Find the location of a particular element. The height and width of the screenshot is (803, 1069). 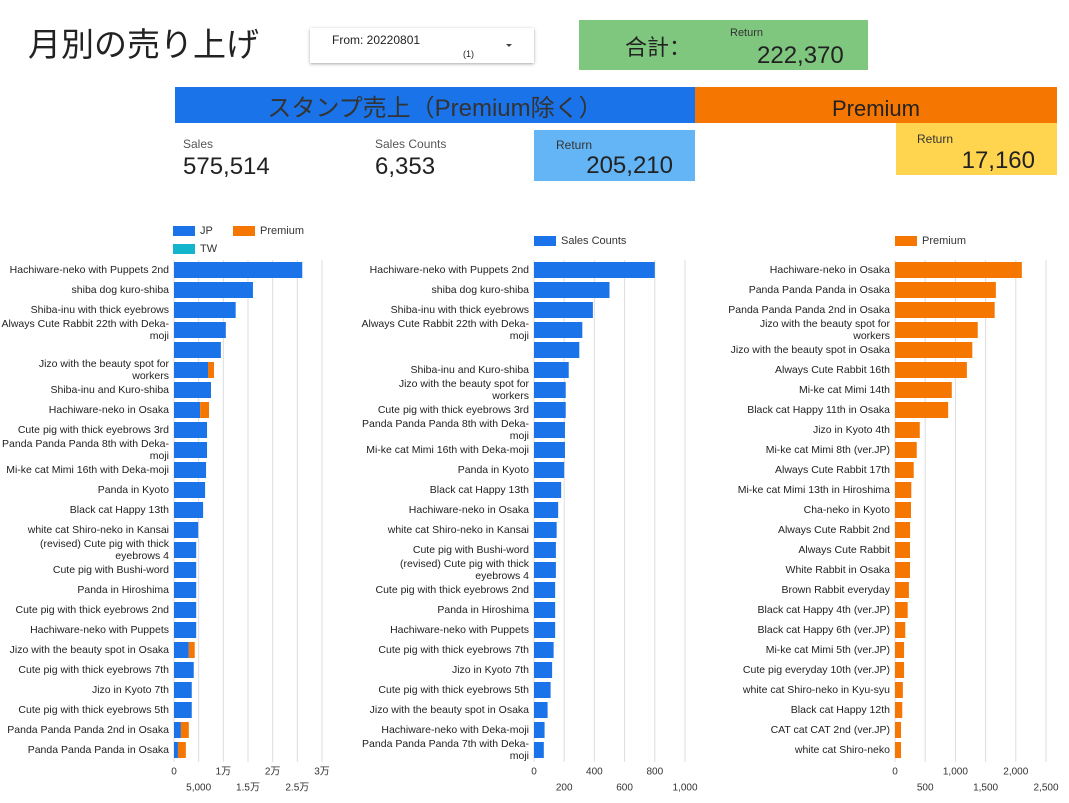

total-card: 合計： Return 222,370 is located at coordinates (723, 45).